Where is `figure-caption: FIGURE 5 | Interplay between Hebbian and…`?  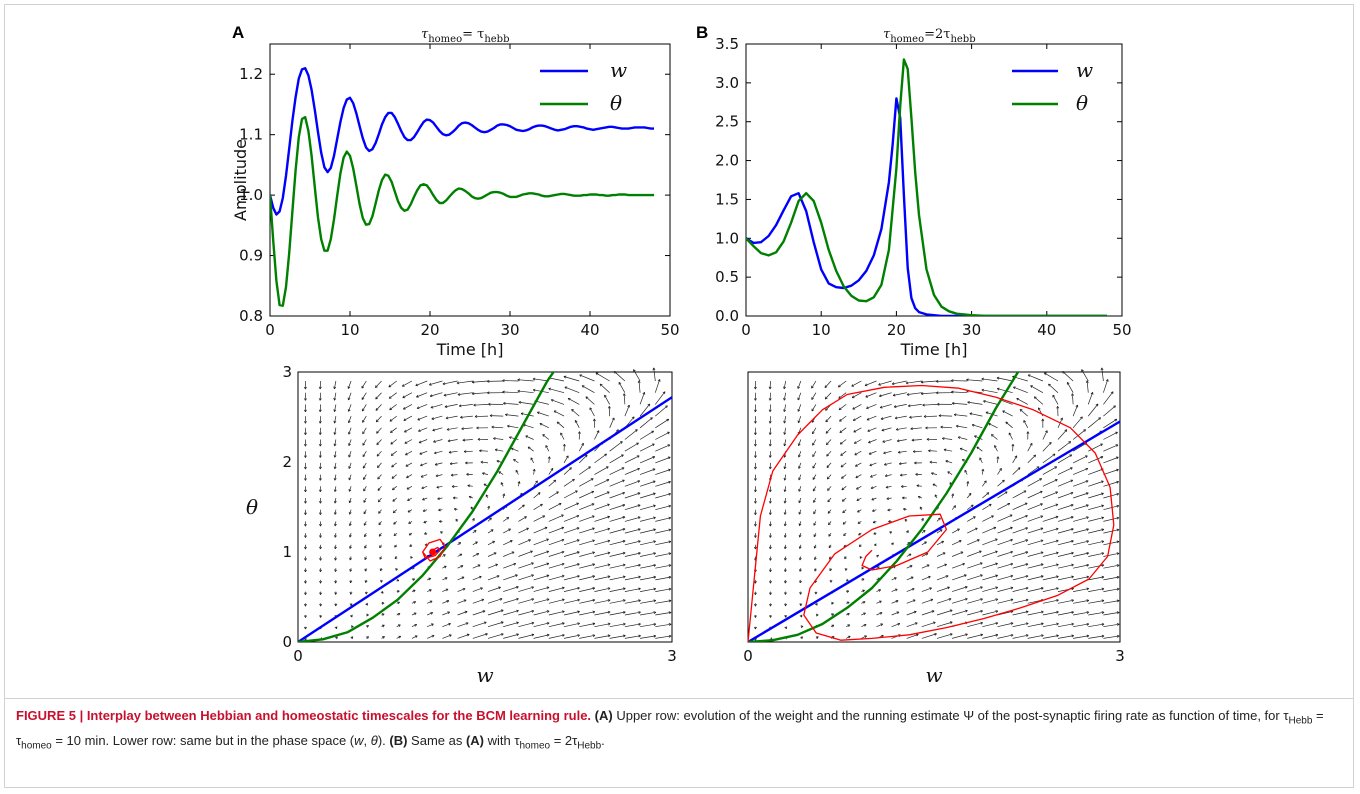 figure-caption: FIGURE 5 | Interplay between Hebbian and… is located at coordinates (681, 730).